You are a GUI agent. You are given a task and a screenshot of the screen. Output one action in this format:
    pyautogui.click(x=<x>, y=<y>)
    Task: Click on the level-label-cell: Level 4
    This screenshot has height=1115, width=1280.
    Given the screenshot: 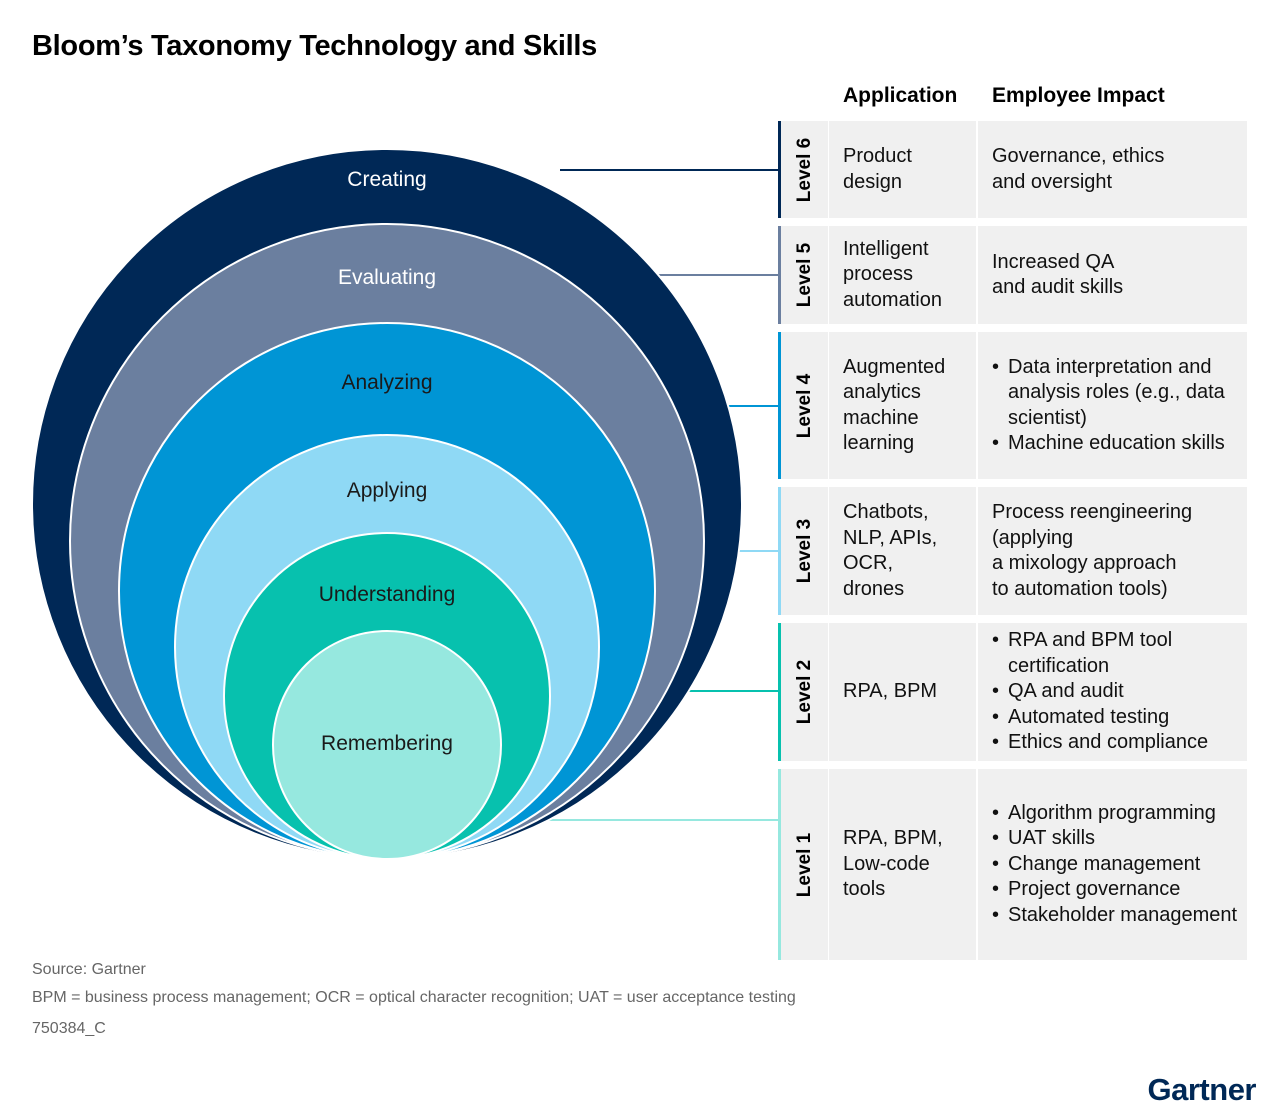 What is the action you would take?
    pyautogui.click(x=803, y=405)
    